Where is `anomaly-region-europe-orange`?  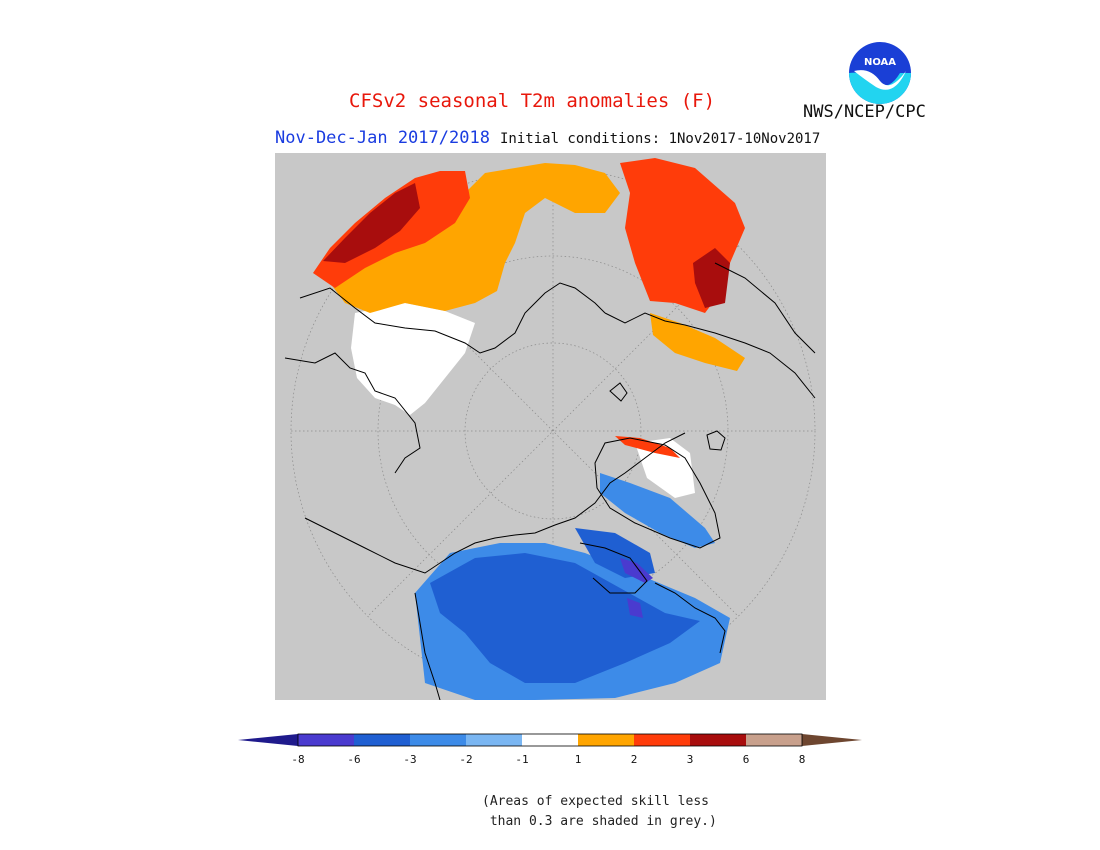 anomaly-region-europe-orange is located at coordinates (475, 238).